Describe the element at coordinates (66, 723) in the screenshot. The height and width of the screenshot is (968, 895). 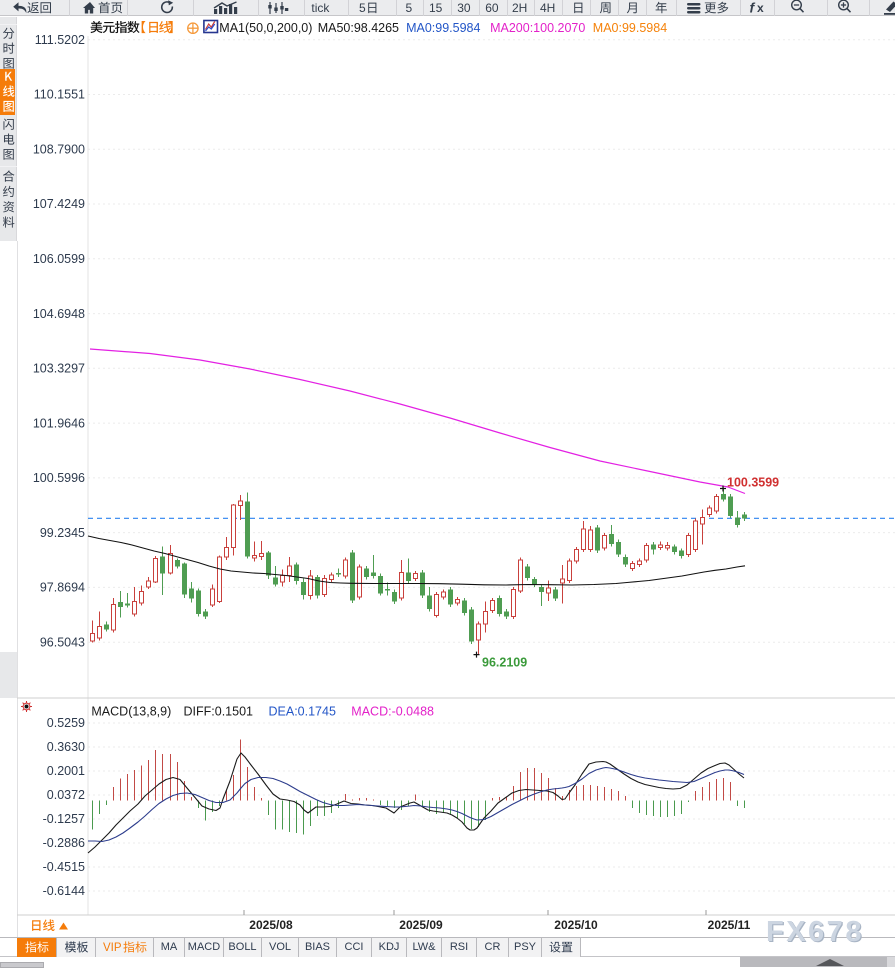
I see `svg-text: 0.5259` at that location.